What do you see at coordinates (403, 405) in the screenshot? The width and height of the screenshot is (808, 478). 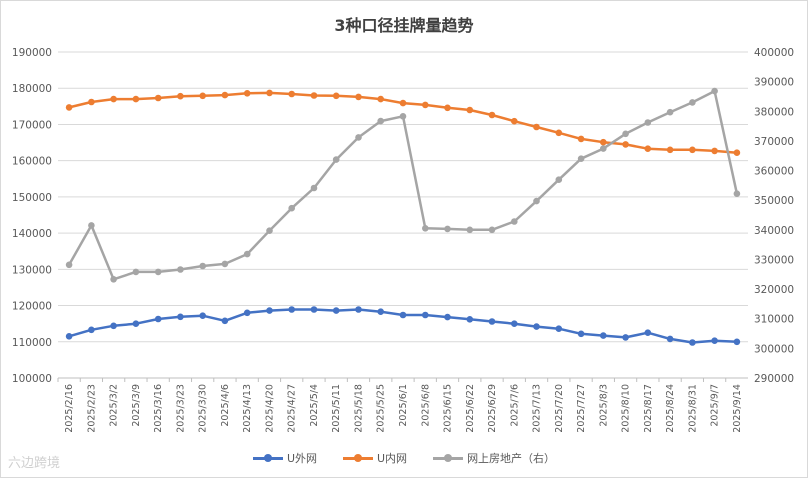 I see `x-tick-label: 2025/6/1` at bounding box center [403, 405].